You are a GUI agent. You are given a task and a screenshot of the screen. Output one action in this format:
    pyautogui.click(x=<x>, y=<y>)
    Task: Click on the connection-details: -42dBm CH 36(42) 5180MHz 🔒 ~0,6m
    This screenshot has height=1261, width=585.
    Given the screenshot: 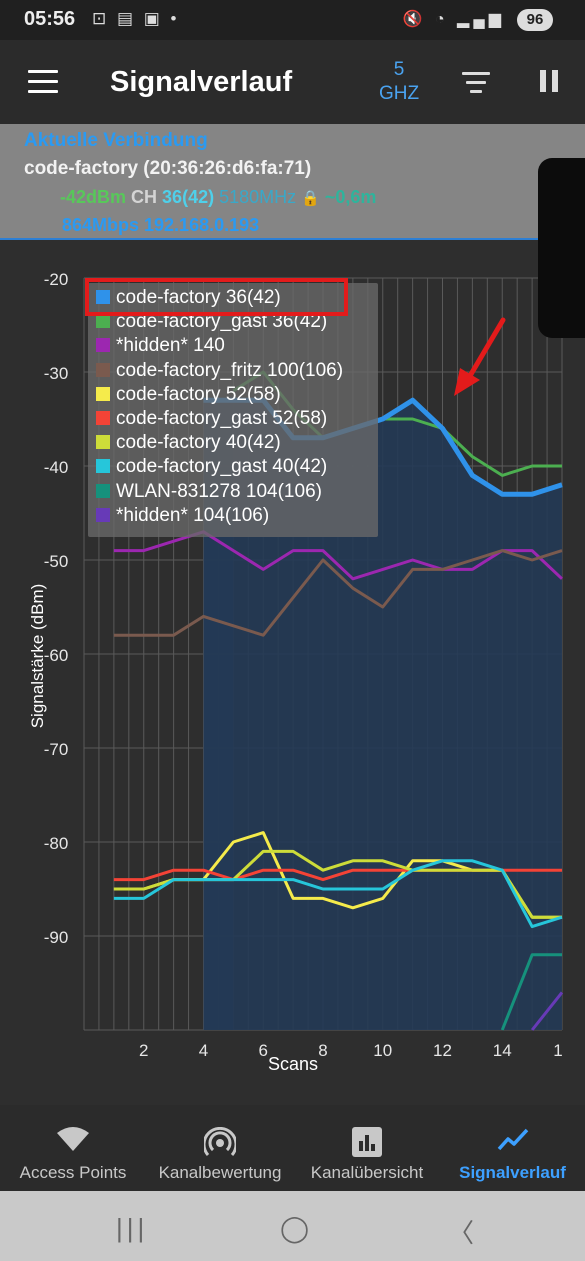 What is the action you would take?
    pyautogui.click(x=218, y=197)
    